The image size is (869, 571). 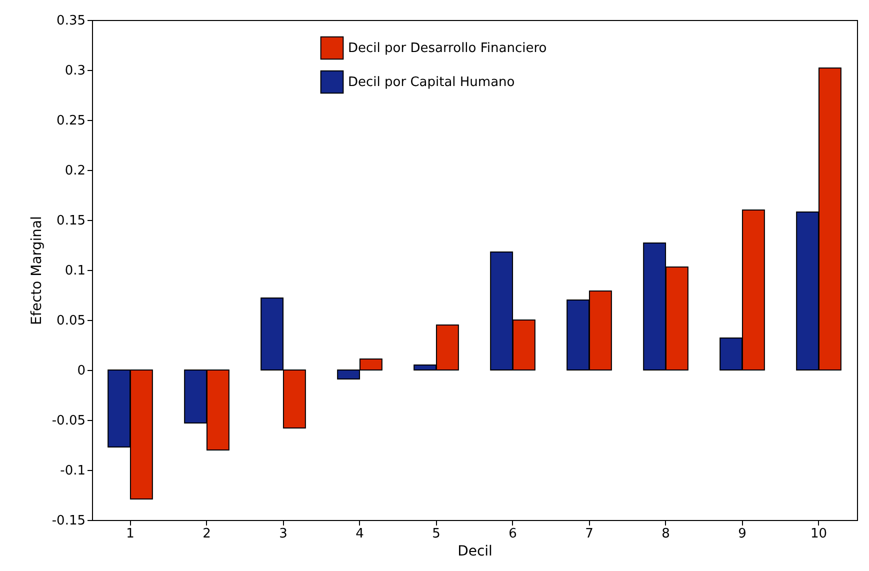 I want to click on x-tick-label: 2, so click(x=206, y=534).